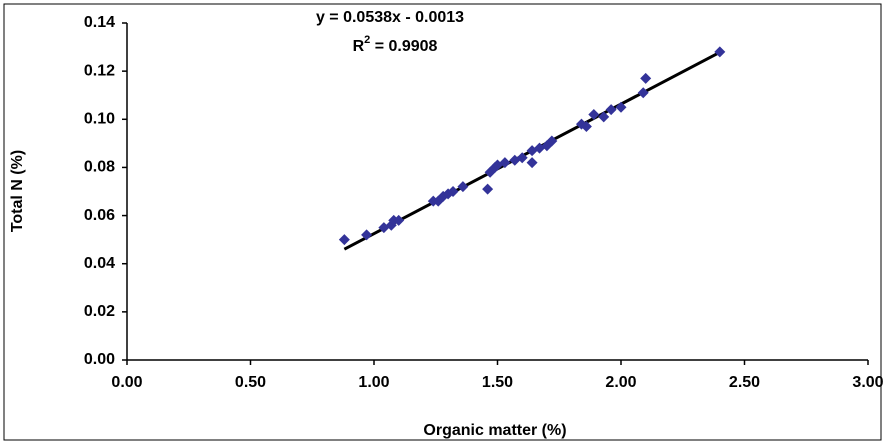  Describe the element at coordinates (367, 40) in the screenshot. I see `r2-sup: 2` at that location.